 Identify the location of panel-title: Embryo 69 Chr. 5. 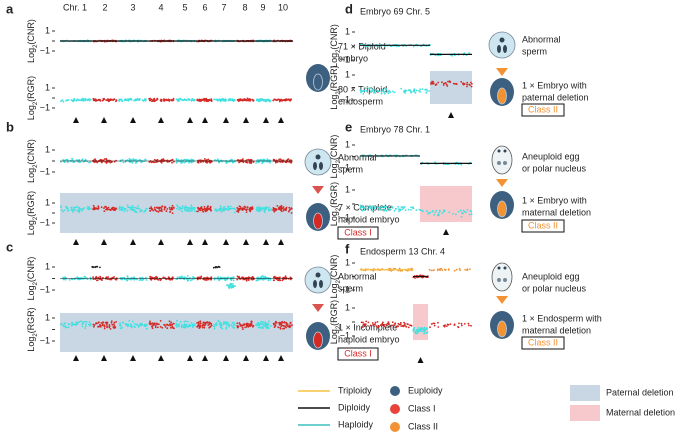
(395, 11).